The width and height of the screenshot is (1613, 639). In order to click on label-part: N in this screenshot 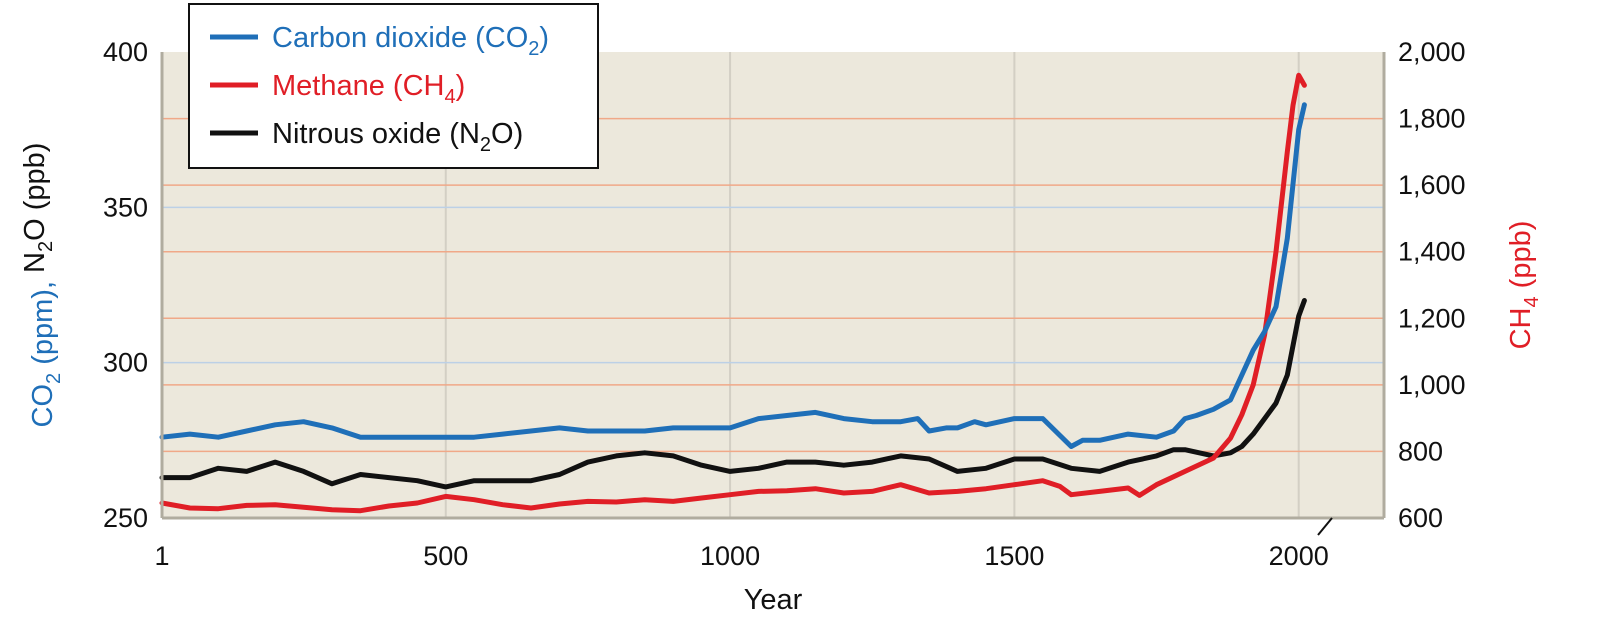, I will do `click(35, 262)`.